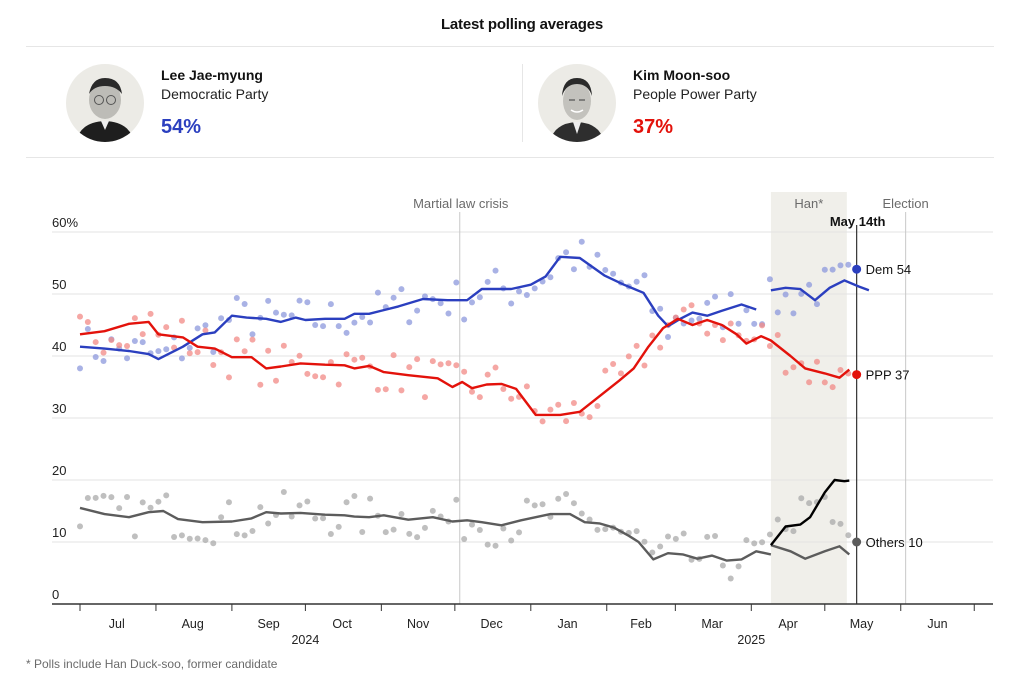 This screenshot has width=1024, height=690. I want to click on year-label: 2025, so click(751, 640).